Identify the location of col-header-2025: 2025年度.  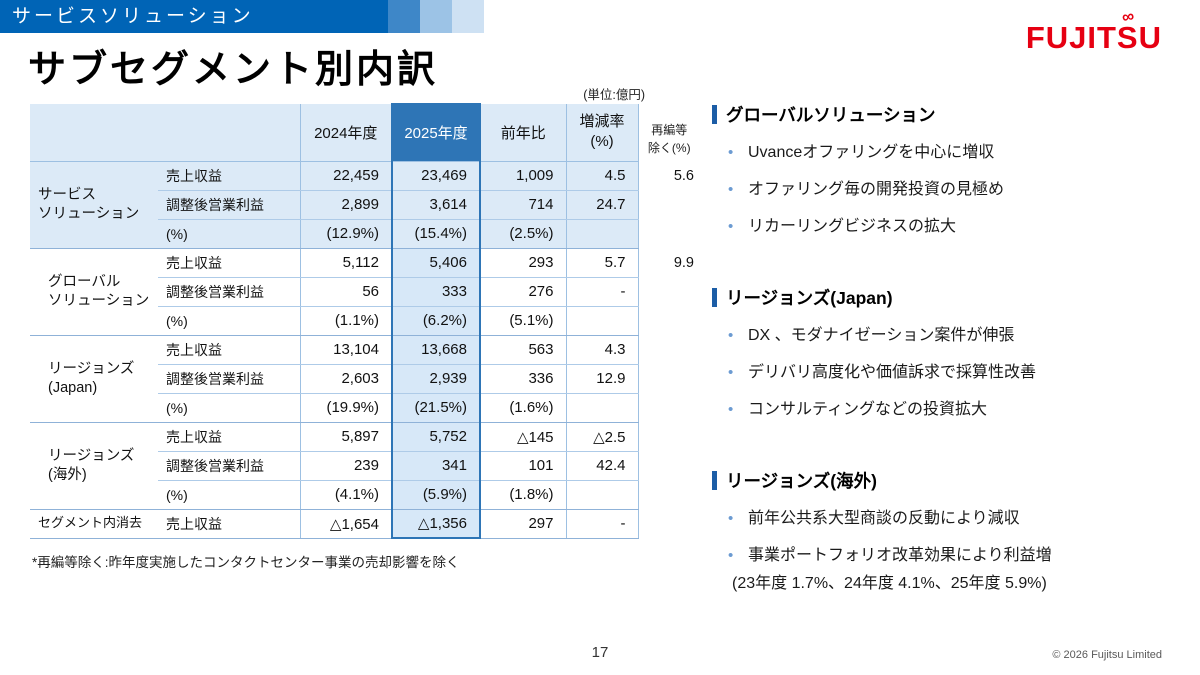
(436, 132).